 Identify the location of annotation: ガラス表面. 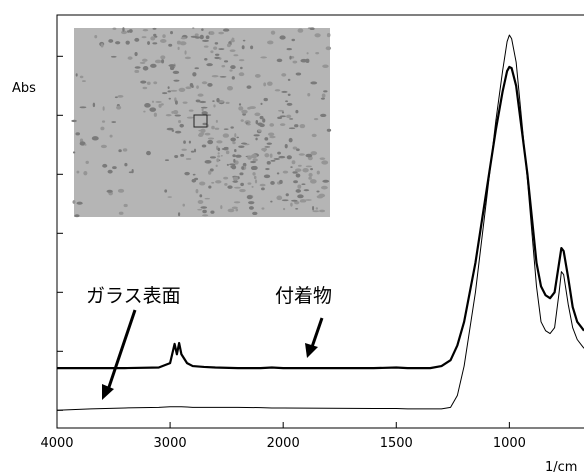
(133, 296).